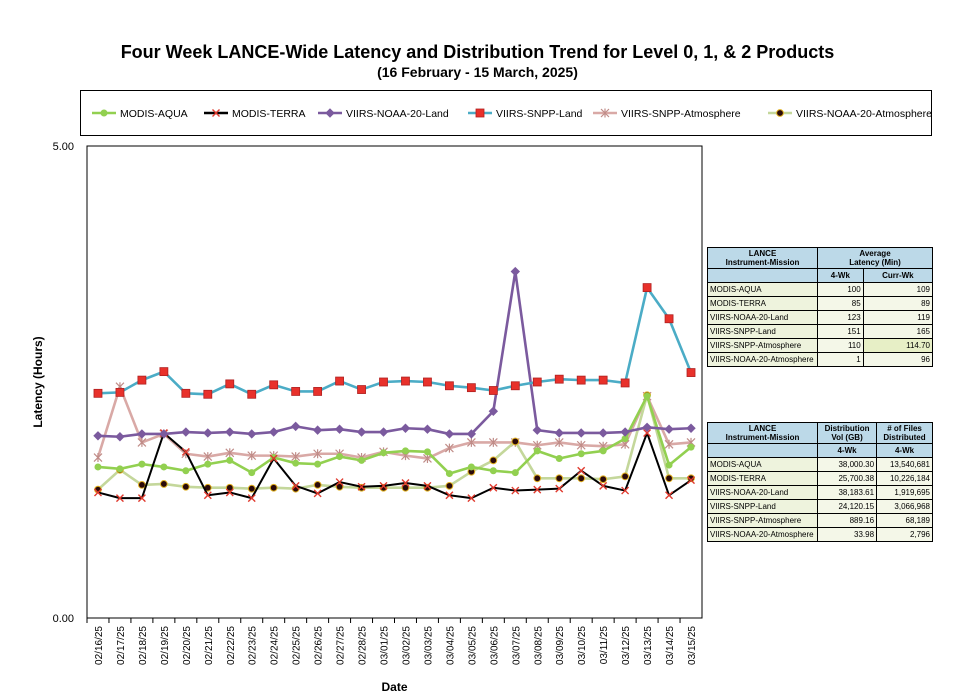  I want to click on x-tick-label: 02/28/25, so click(363, 645).